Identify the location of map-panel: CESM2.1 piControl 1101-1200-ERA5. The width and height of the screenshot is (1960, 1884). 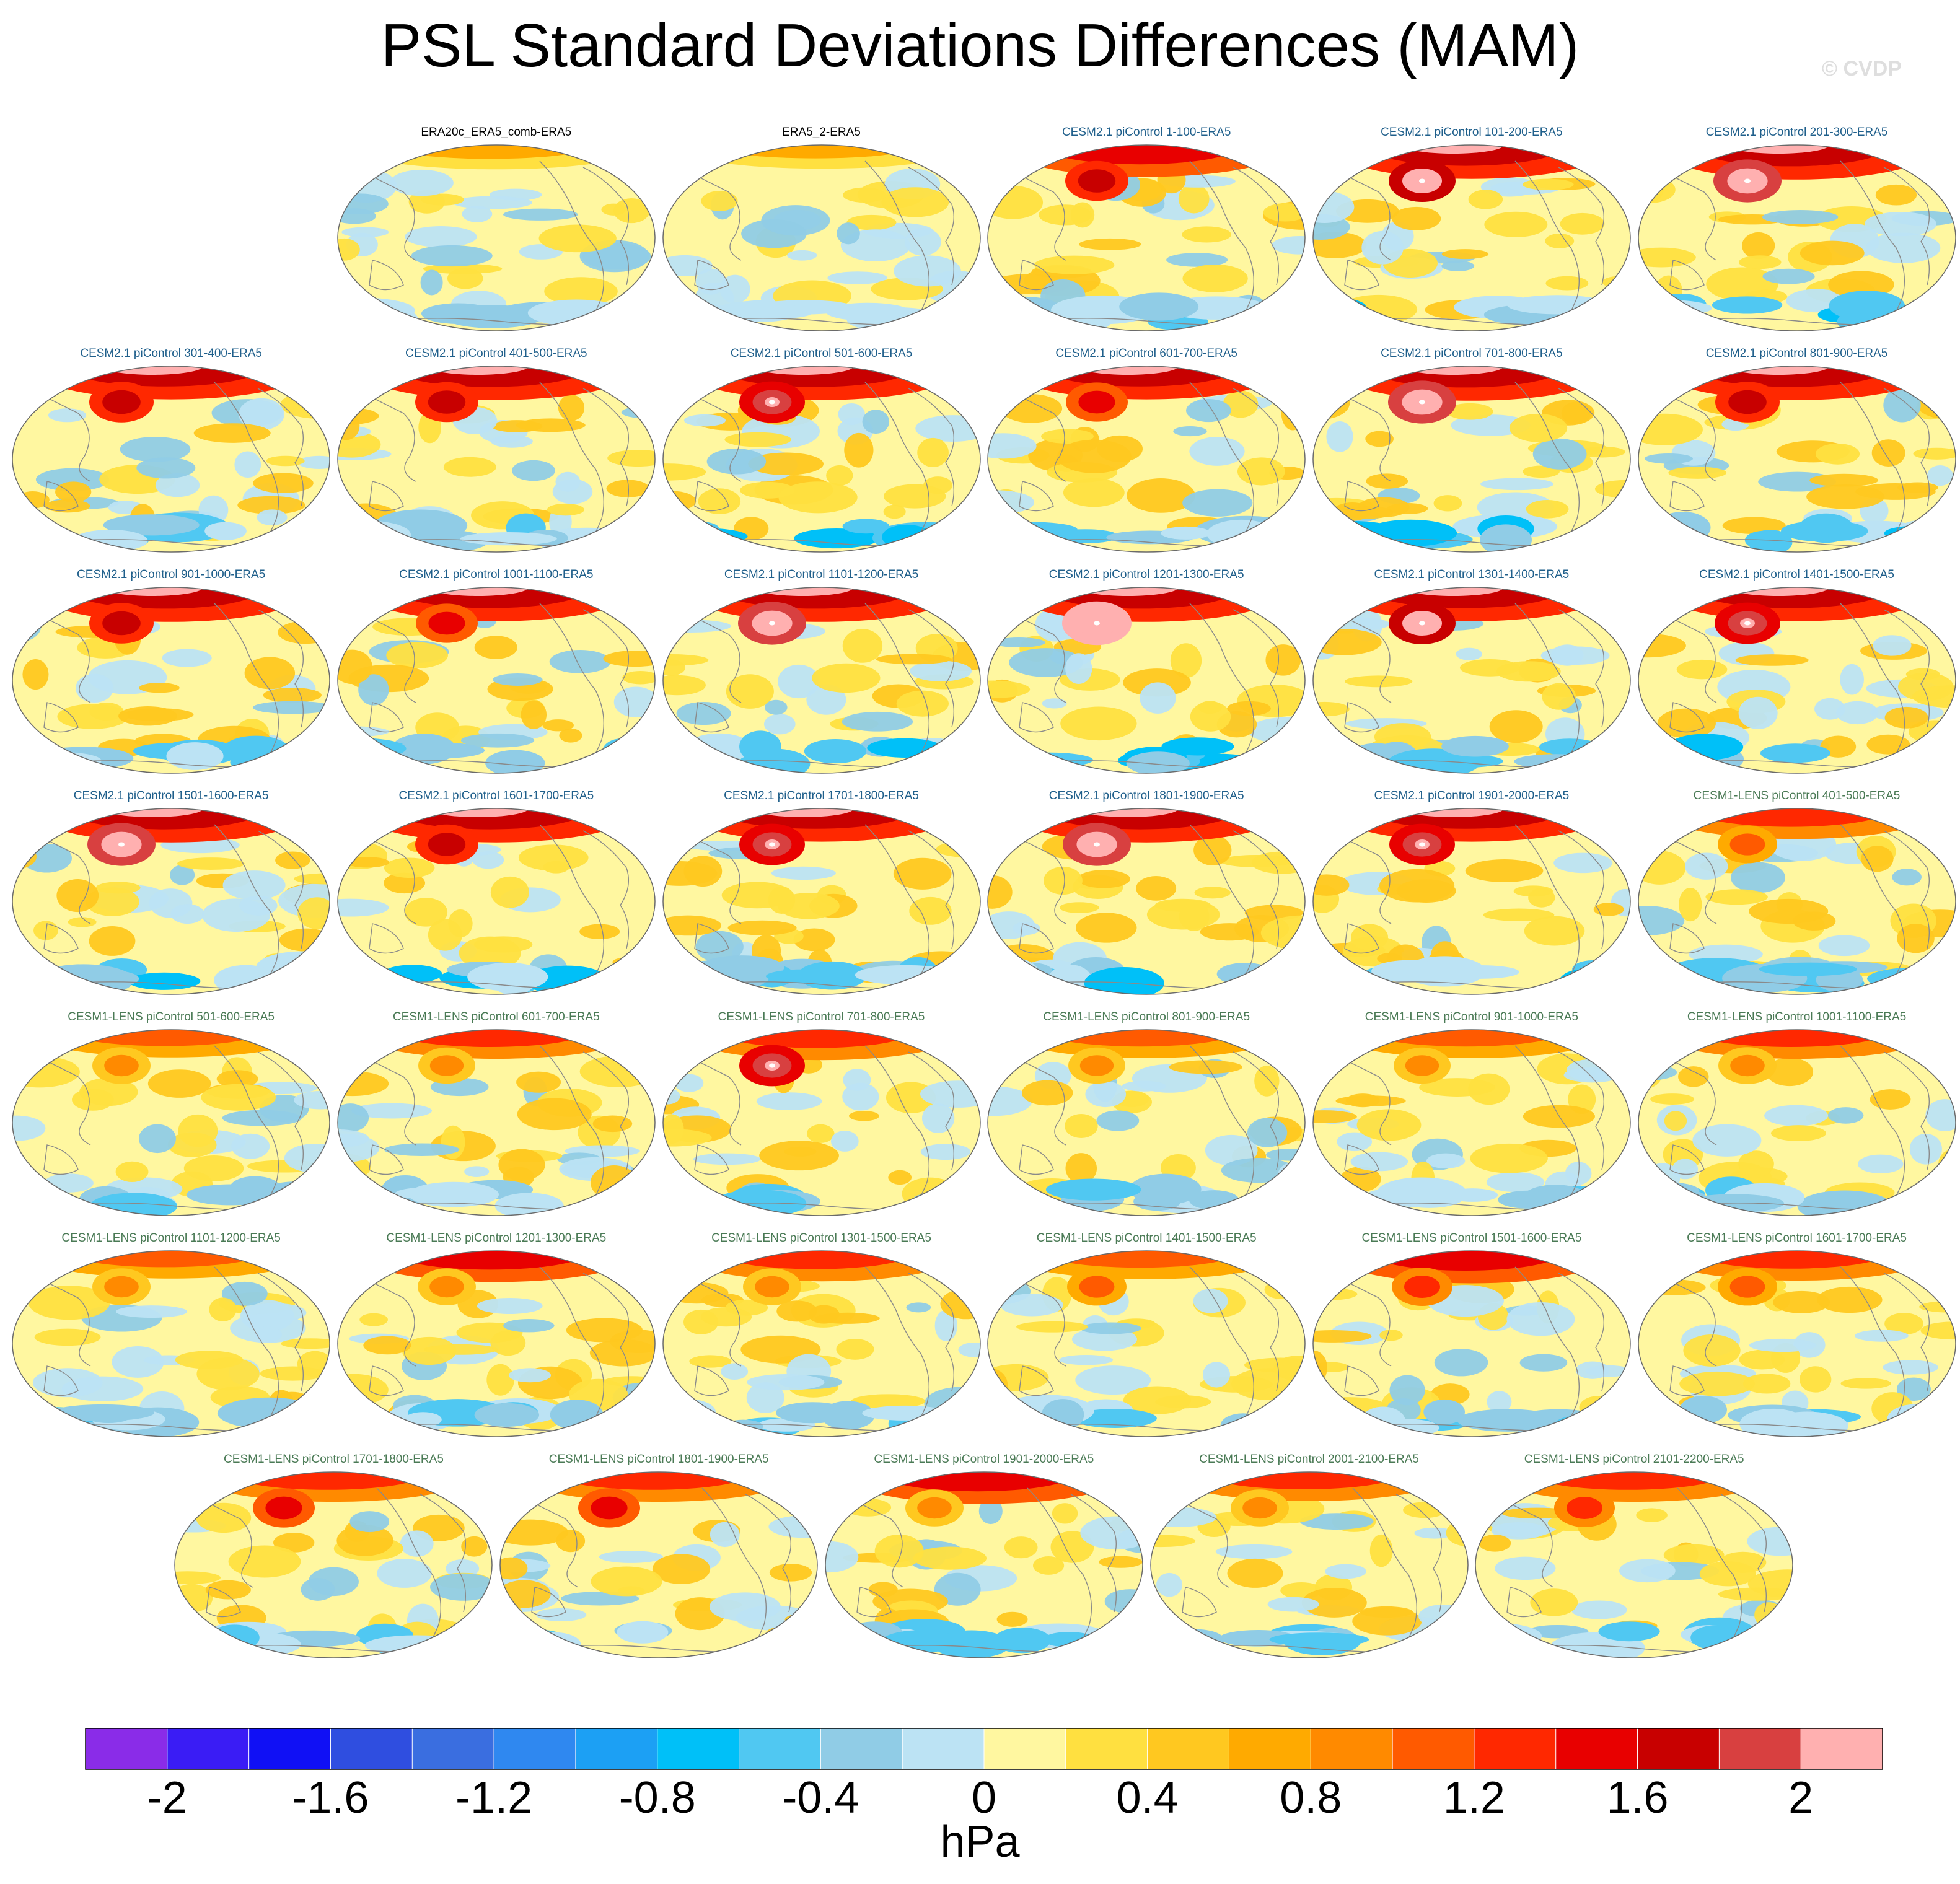
(822, 674).